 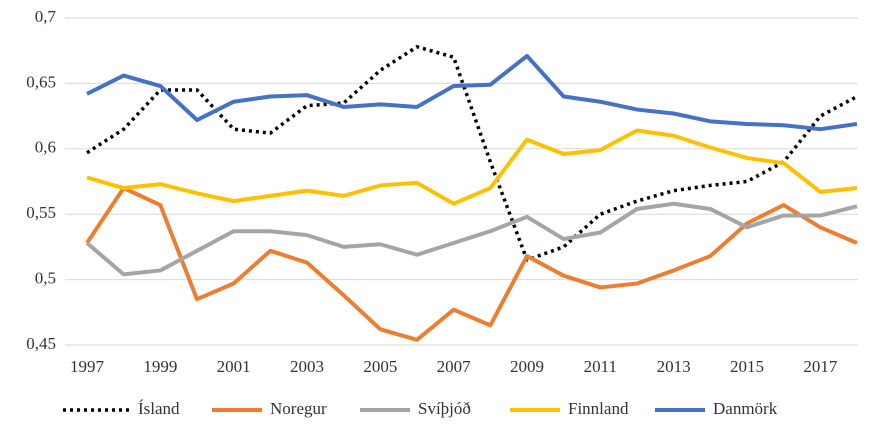 What do you see at coordinates (674, 366) in the screenshot?
I see `x-tick-label: 2013` at bounding box center [674, 366].